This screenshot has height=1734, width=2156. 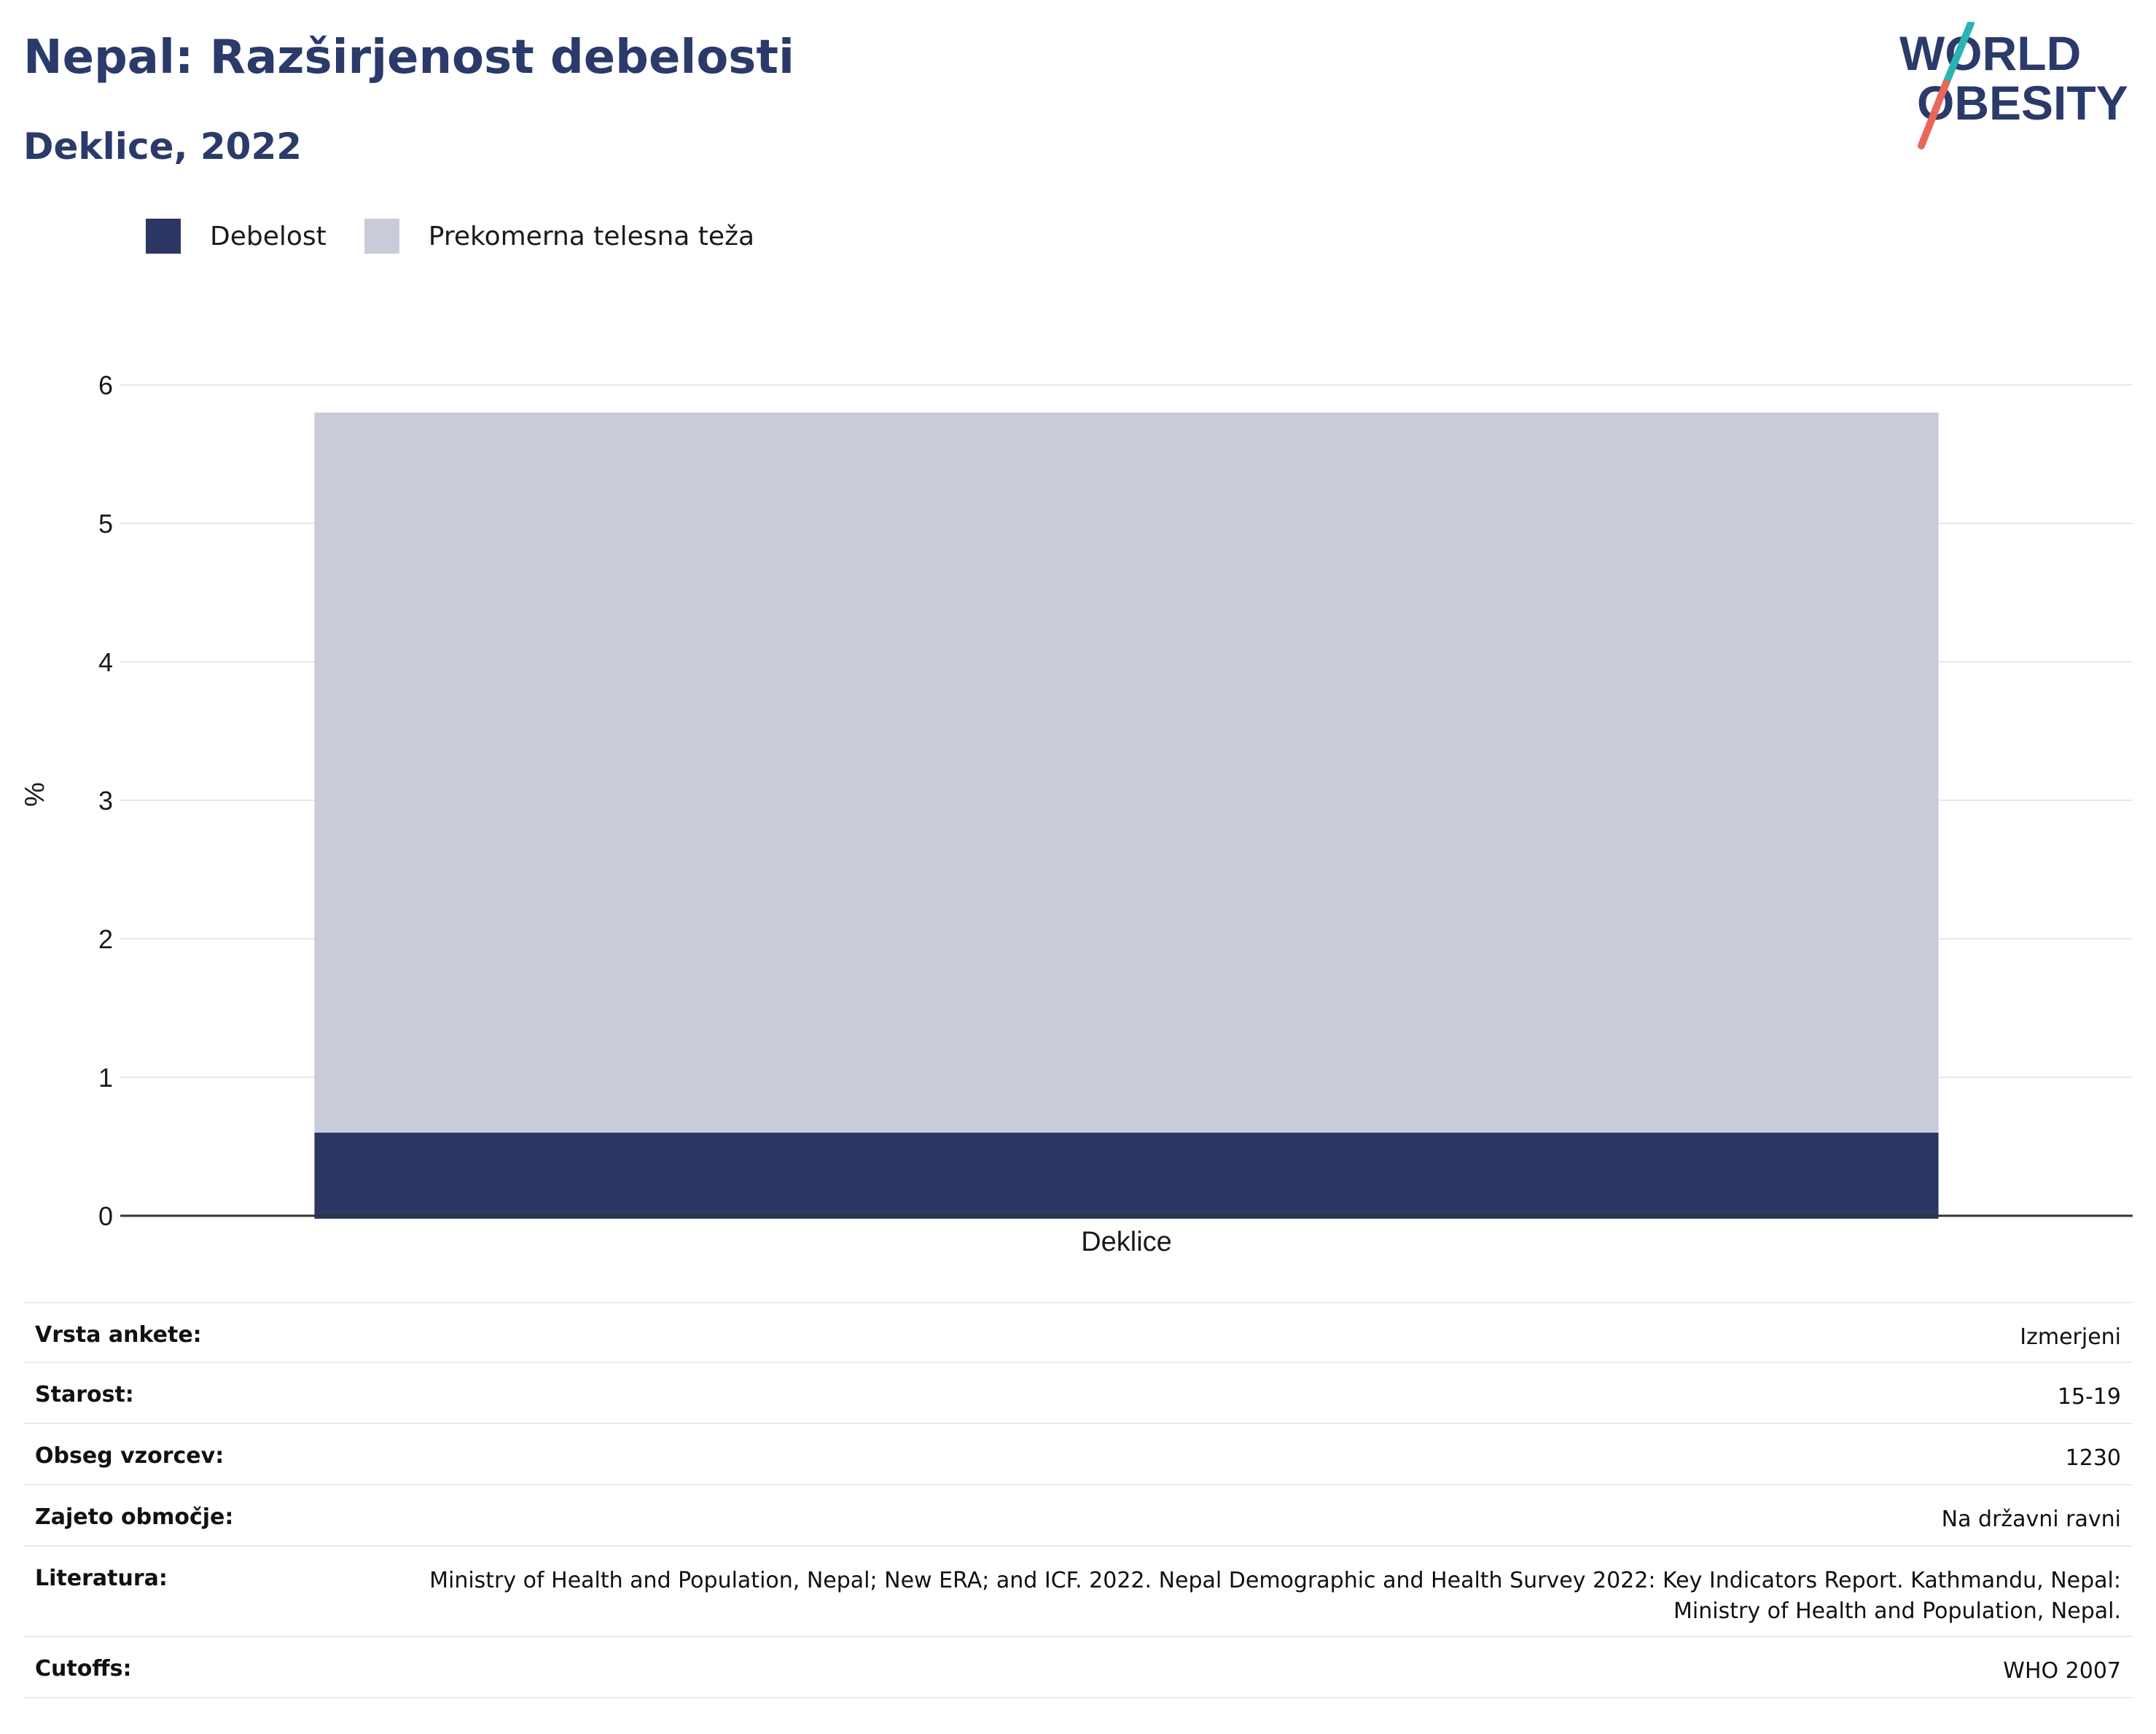 What do you see at coordinates (105, 662) in the screenshot?
I see `y-tick-label: 4` at bounding box center [105, 662].